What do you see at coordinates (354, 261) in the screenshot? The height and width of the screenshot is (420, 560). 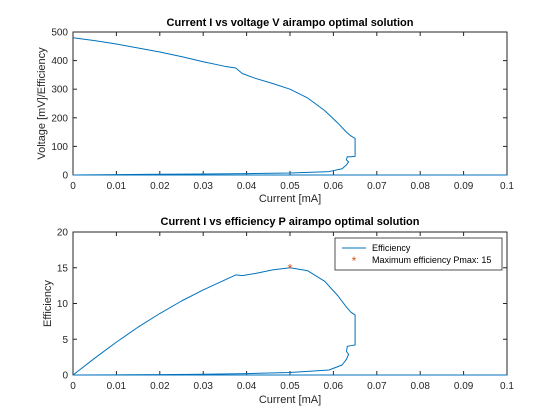 I see `legend-max-marker: *` at bounding box center [354, 261].